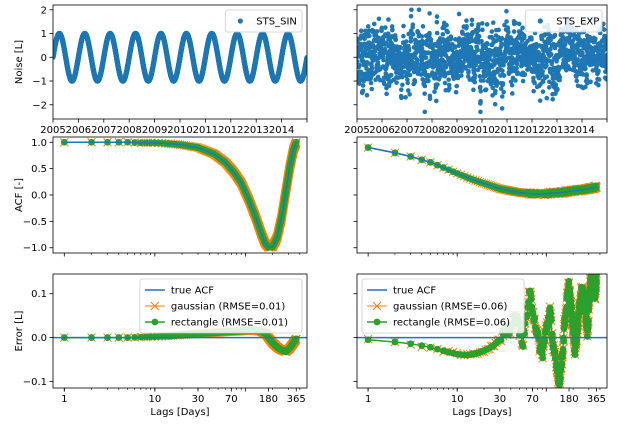 This screenshot has width=617, height=425. Describe the element at coordinates (52, 130) in the screenshot. I see `x-tick-label: 2005` at that location.